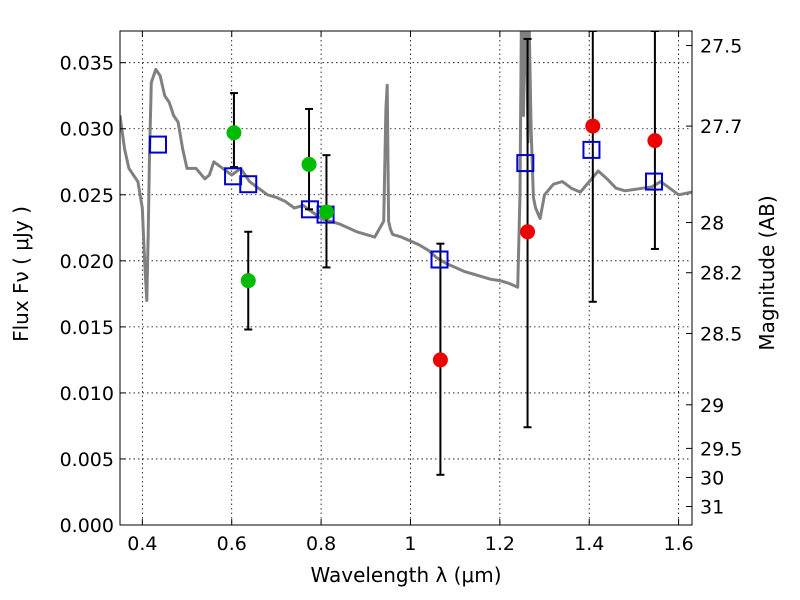 This screenshot has height=600, width=800. What do you see at coordinates (87, 130) in the screenshot?
I see `y-tick-label: 0.030` at bounding box center [87, 130].